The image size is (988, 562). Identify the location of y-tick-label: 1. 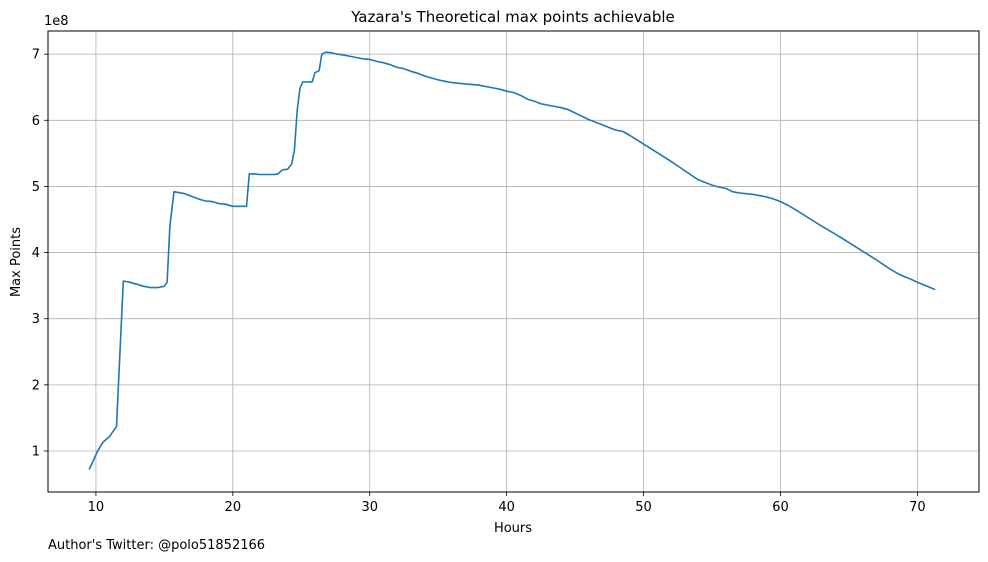
(36, 451).